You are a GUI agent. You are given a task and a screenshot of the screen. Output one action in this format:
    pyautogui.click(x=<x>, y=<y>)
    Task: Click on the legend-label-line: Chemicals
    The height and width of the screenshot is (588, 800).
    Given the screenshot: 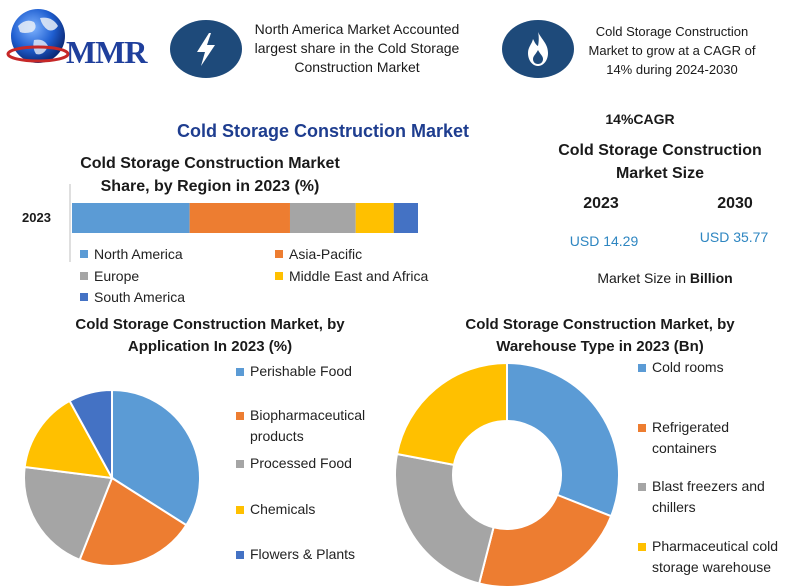 What is the action you would take?
    pyautogui.click(x=283, y=509)
    